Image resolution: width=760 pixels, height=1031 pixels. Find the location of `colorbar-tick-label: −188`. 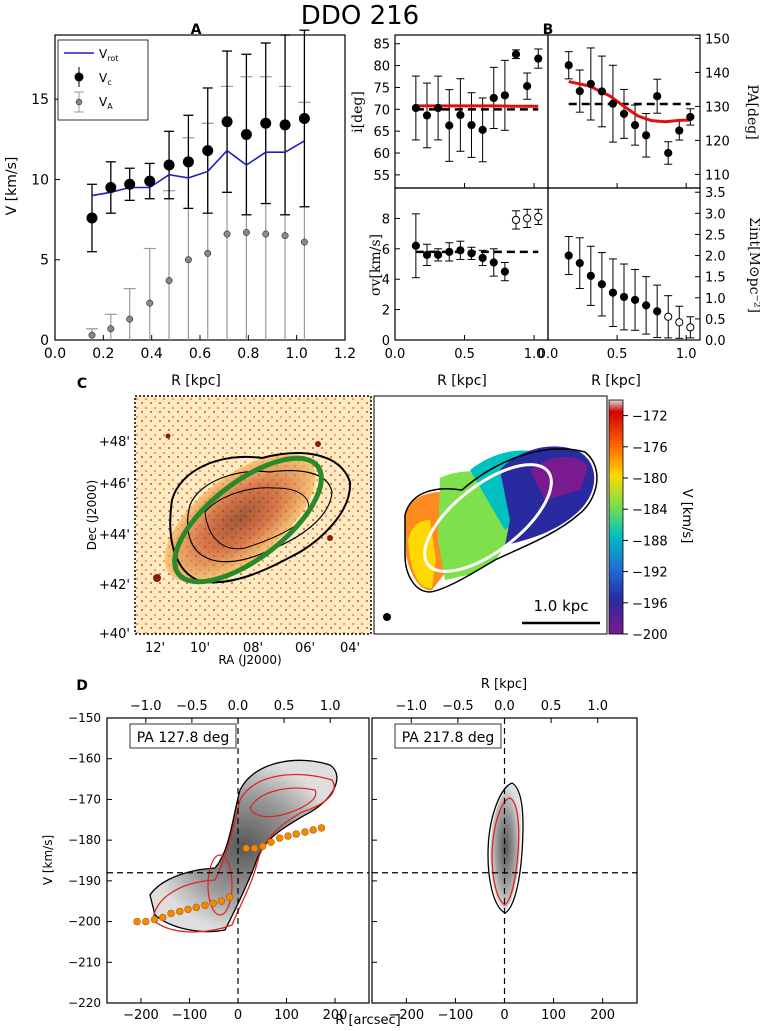

colorbar-tick-label: −188 is located at coordinates (650, 541).